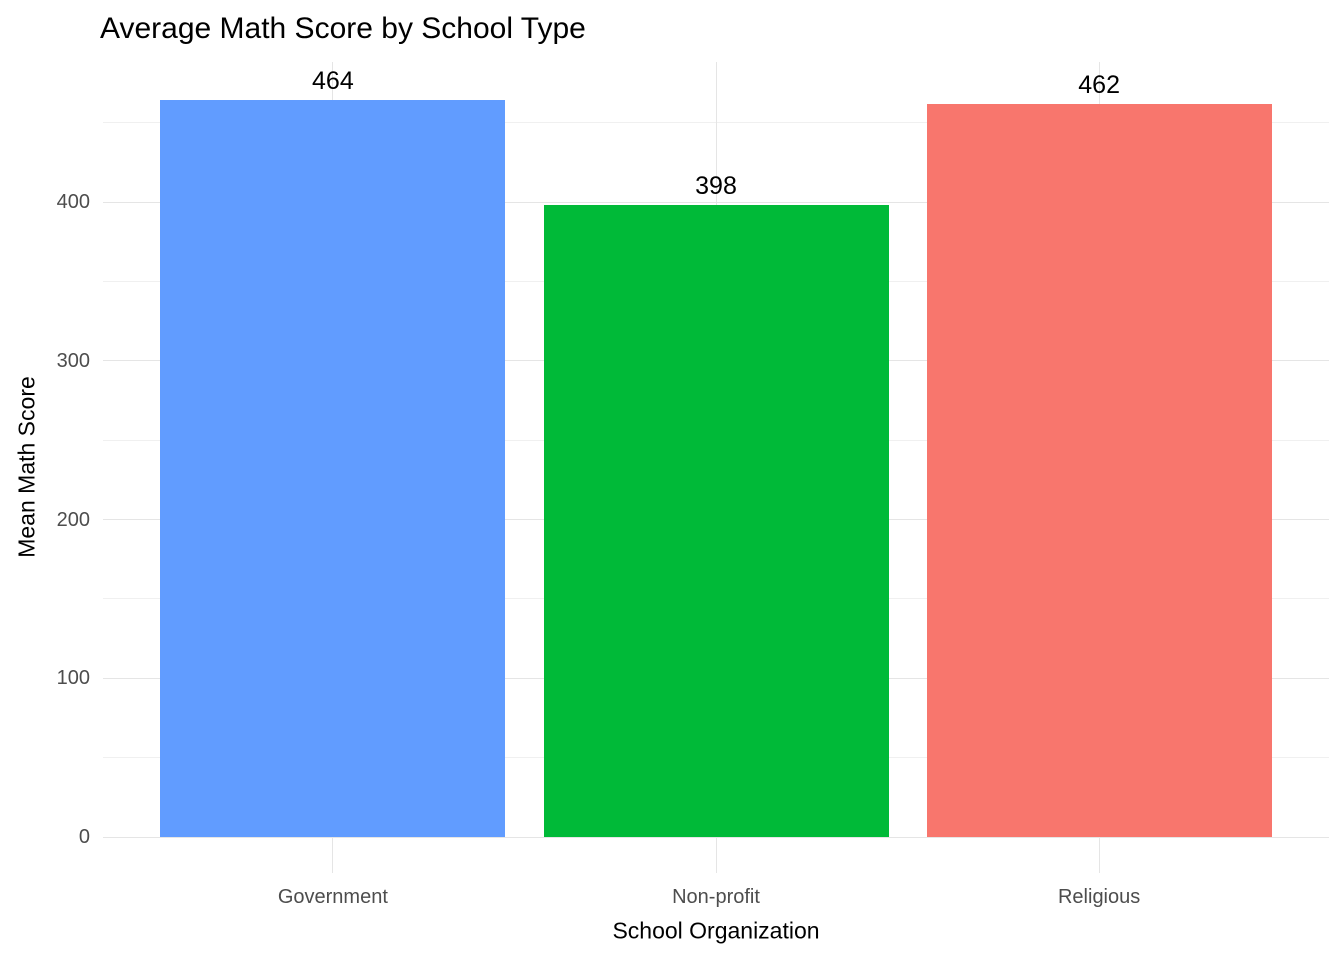 Image resolution: width=1344 pixels, height=960 pixels. Describe the element at coordinates (1099, 84) in the screenshot. I see `bar-value-label-religious: 462` at that location.